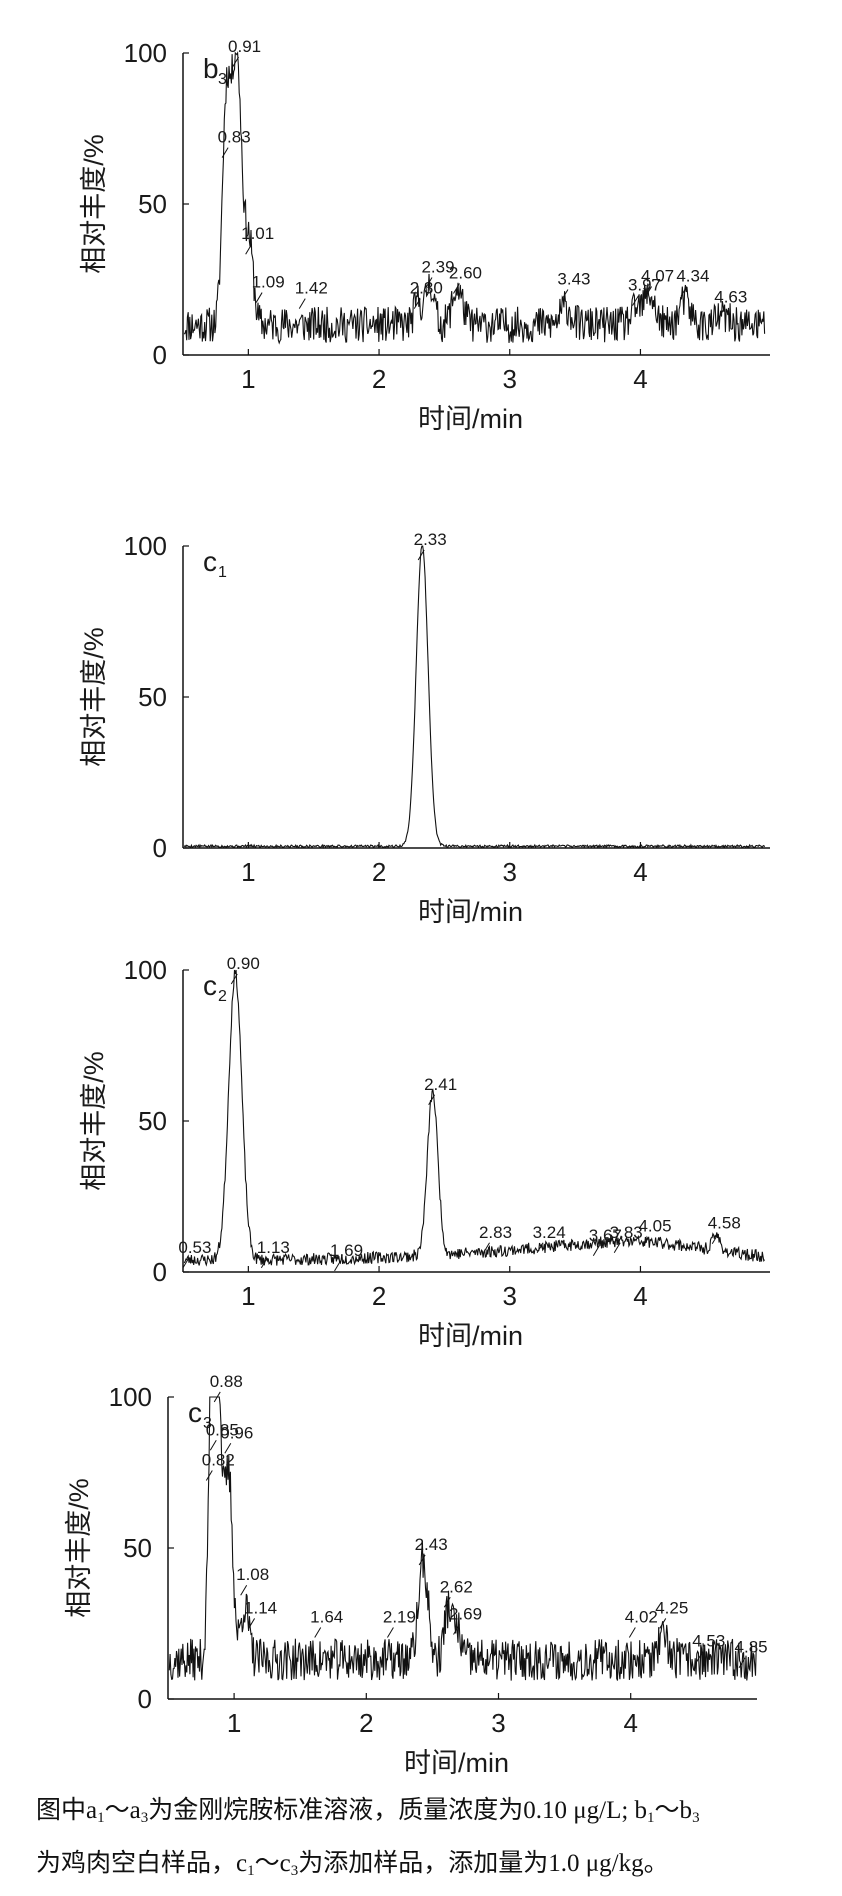 The image size is (842, 1896). What do you see at coordinates (222, 1429) in the screenshot?
I see `peak-label: 0.85` at bounding box center [222, 1429].